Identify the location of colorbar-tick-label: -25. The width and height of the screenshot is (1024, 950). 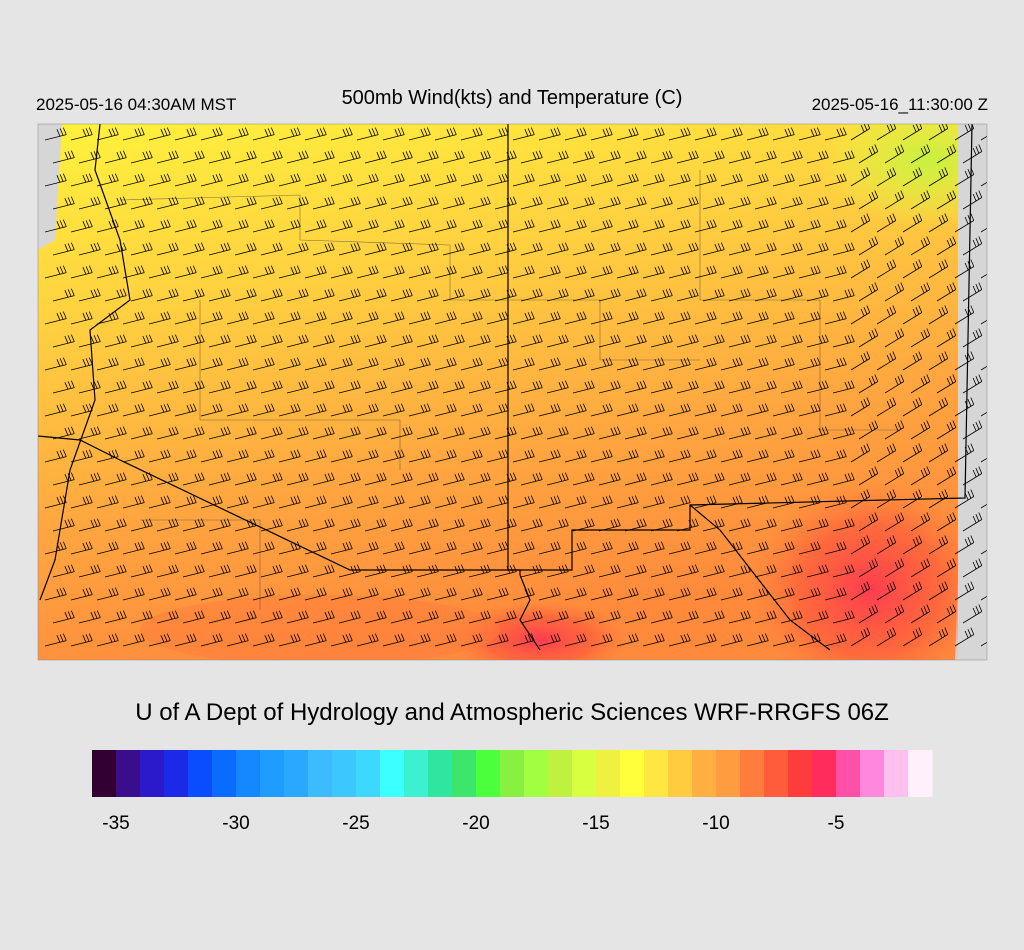
(355, 823).